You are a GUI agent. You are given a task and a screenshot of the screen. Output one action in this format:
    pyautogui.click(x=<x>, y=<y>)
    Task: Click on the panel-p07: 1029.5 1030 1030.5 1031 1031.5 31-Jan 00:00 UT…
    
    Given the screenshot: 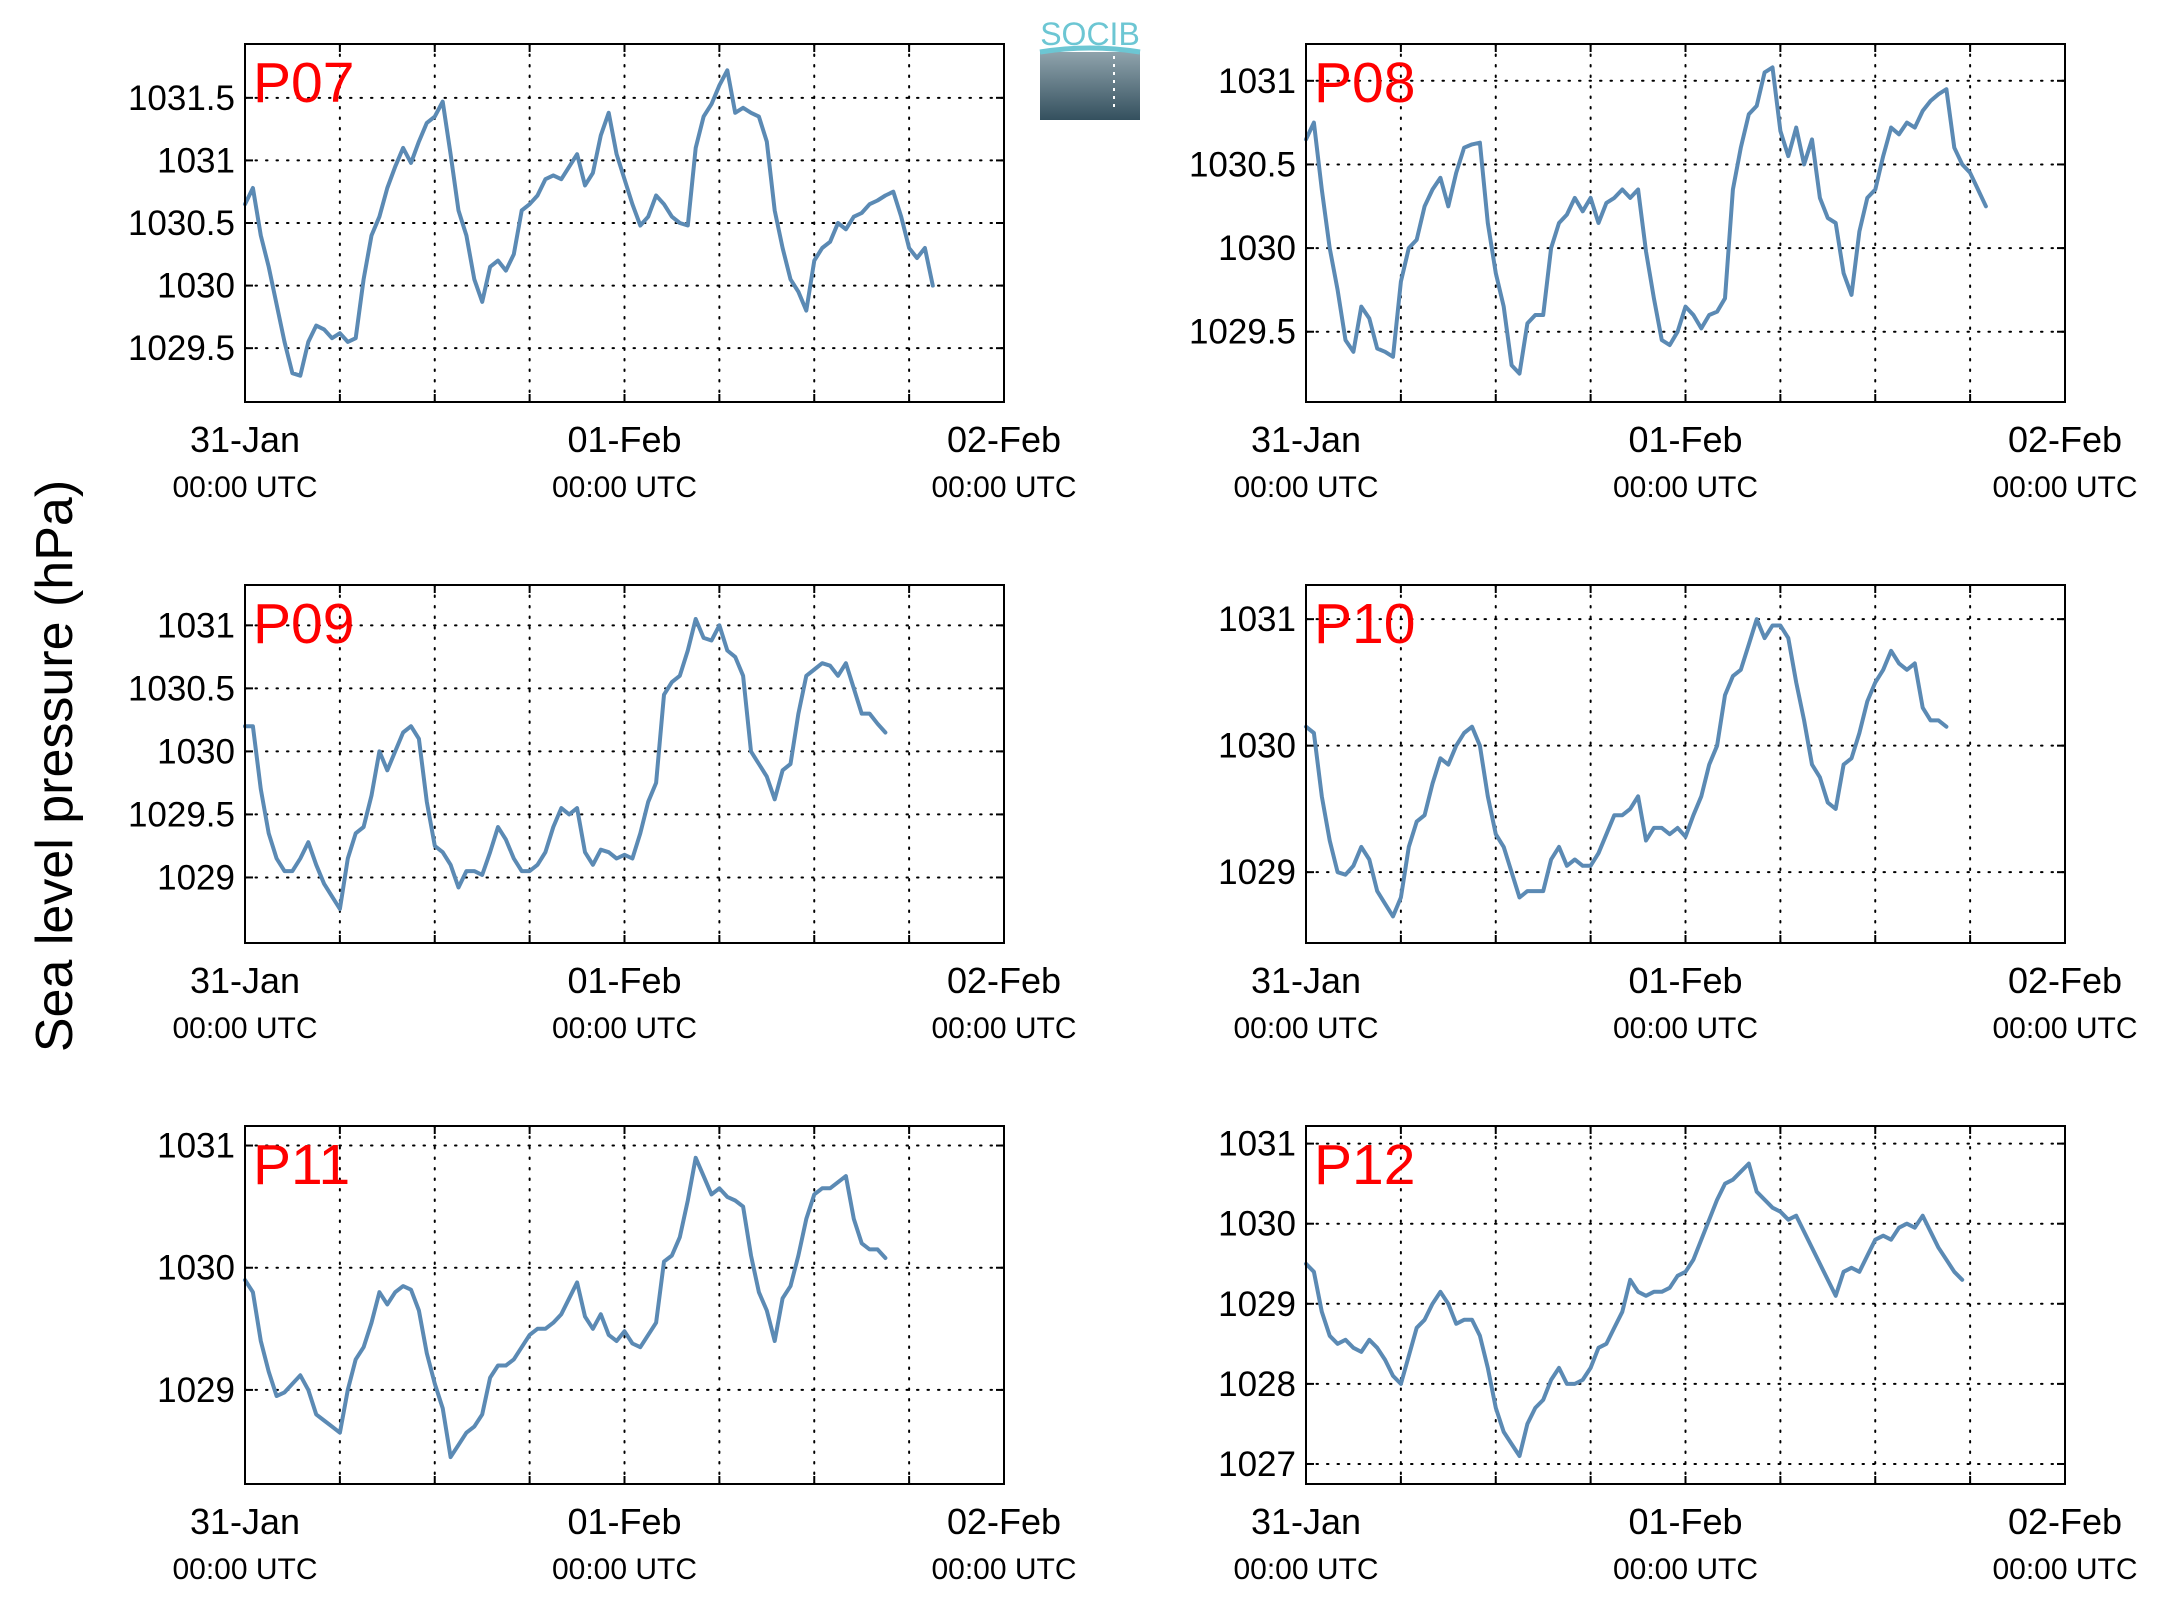 What is the action you would take?
    pyautogui.click(x=602, y=273)
    